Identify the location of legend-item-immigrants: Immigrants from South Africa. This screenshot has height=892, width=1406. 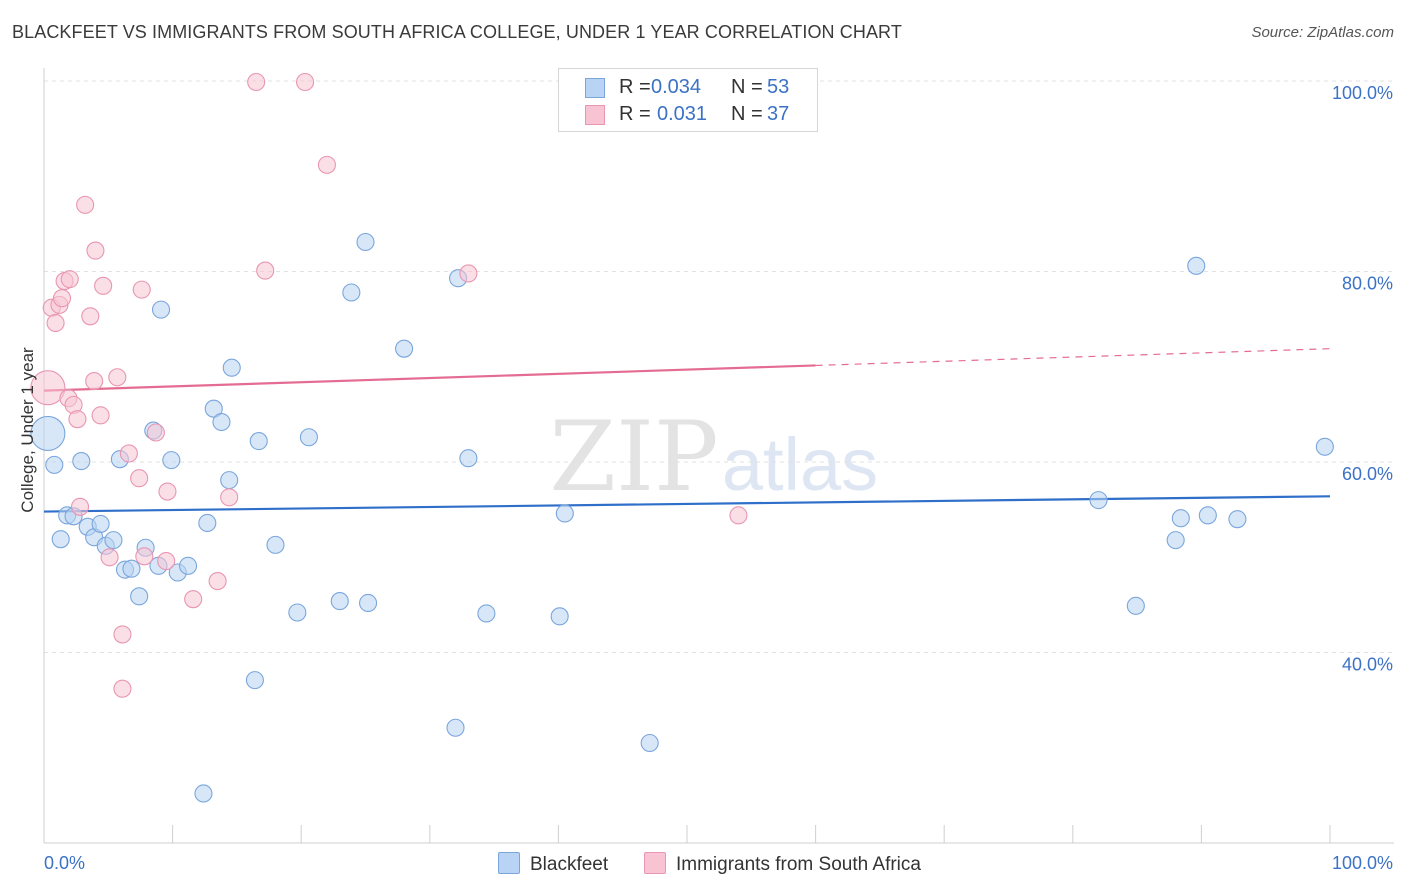
(782, 864).